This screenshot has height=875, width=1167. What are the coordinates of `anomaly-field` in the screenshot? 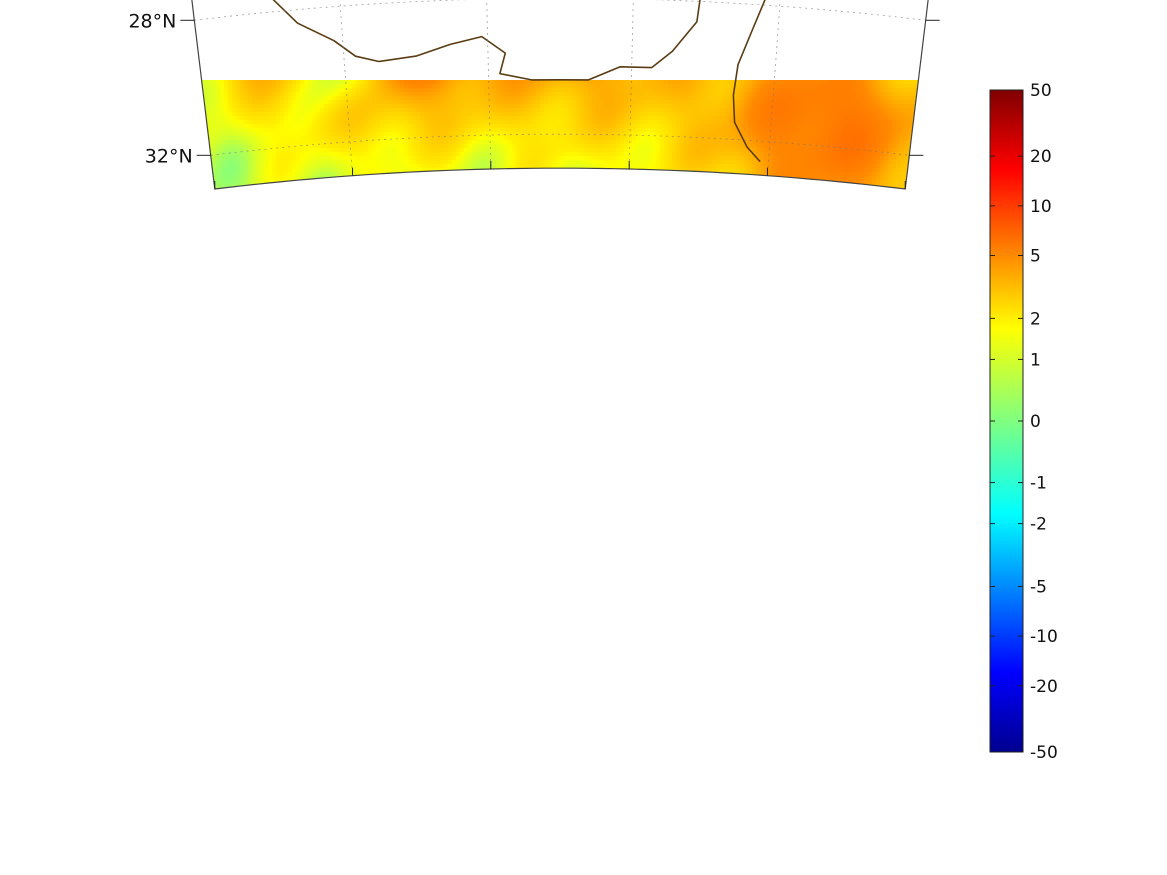 It's located at (560, 134).